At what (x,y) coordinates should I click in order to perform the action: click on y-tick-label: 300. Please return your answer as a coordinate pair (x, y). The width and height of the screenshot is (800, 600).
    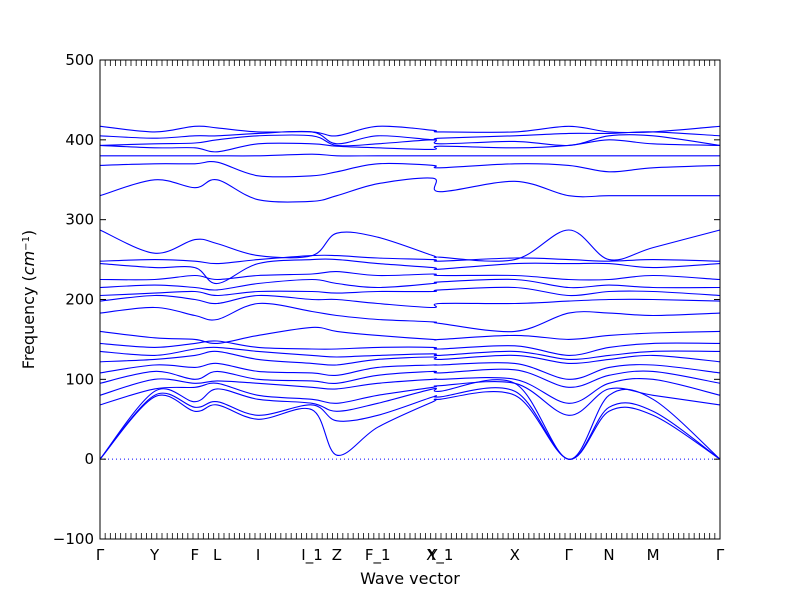
    Looking at the image, I should click on (79, 220).